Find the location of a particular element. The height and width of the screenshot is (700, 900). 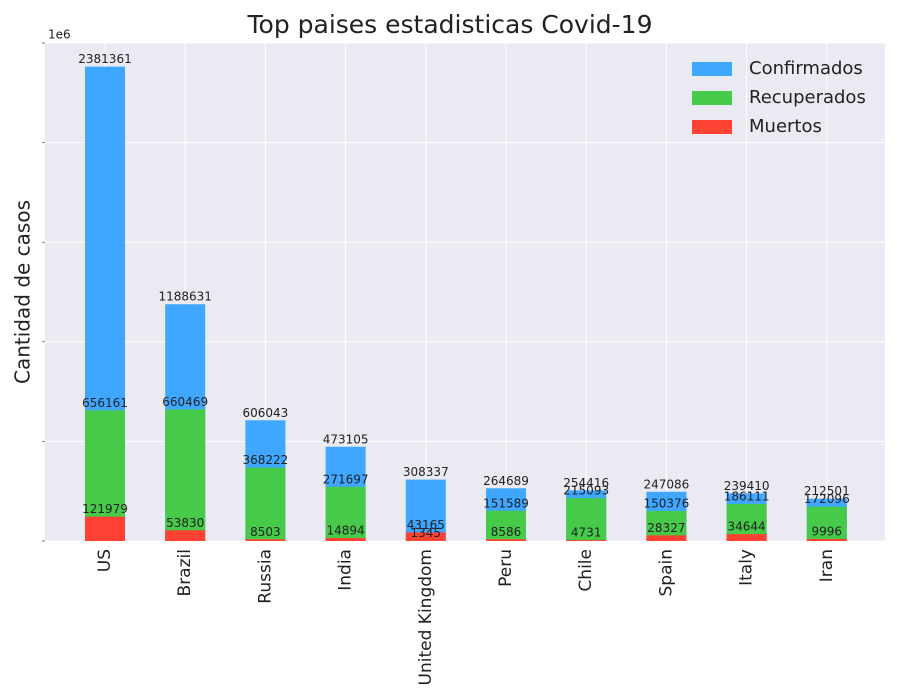

value-label: 53830 is located at coordinates (185, 523).